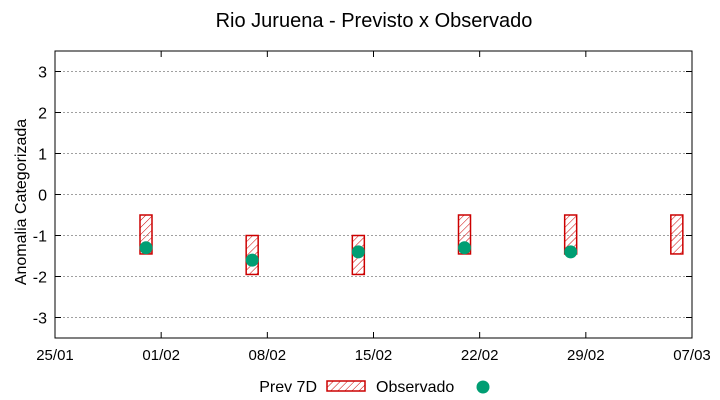 The width and height of the screenshot is (720, 400). Describe the element at coordinates (677, 234) in the screenshot. I see `forecast-range-bar` at that location.